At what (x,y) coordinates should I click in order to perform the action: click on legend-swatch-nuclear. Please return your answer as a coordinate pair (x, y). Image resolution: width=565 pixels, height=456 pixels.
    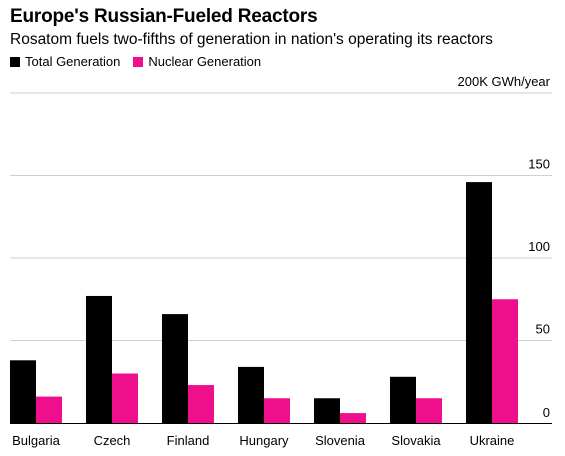
    Looking at the image, I should click on (138, 61).